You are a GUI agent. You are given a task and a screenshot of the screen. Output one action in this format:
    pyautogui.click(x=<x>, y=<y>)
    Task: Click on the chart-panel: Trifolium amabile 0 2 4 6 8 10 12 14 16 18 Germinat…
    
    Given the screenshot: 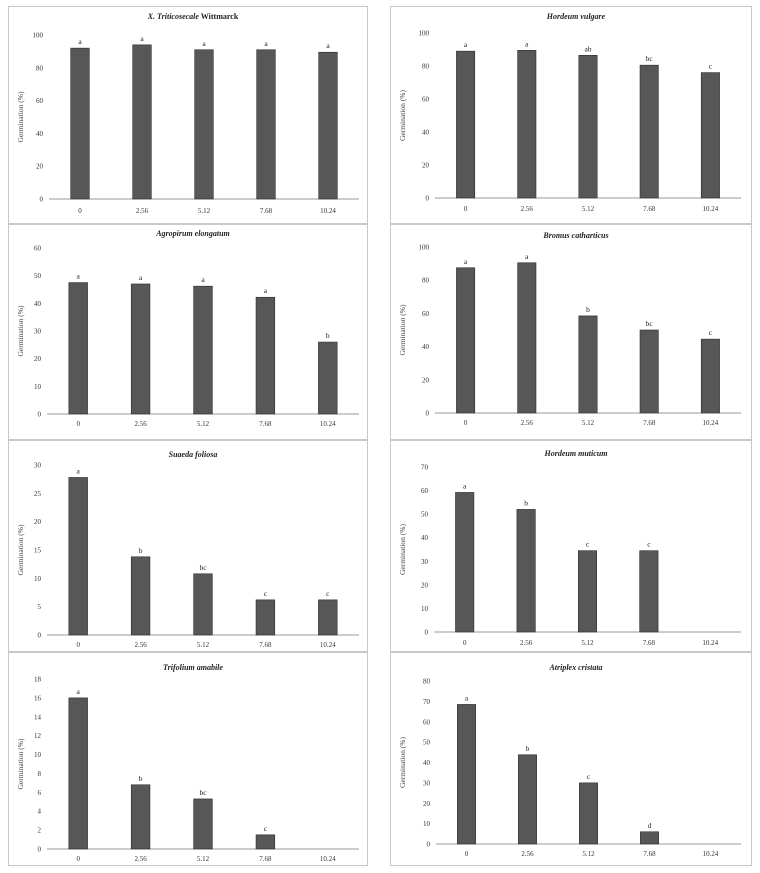 What is the action you would take?
    pyautogui.click(x=188, y=759)
    